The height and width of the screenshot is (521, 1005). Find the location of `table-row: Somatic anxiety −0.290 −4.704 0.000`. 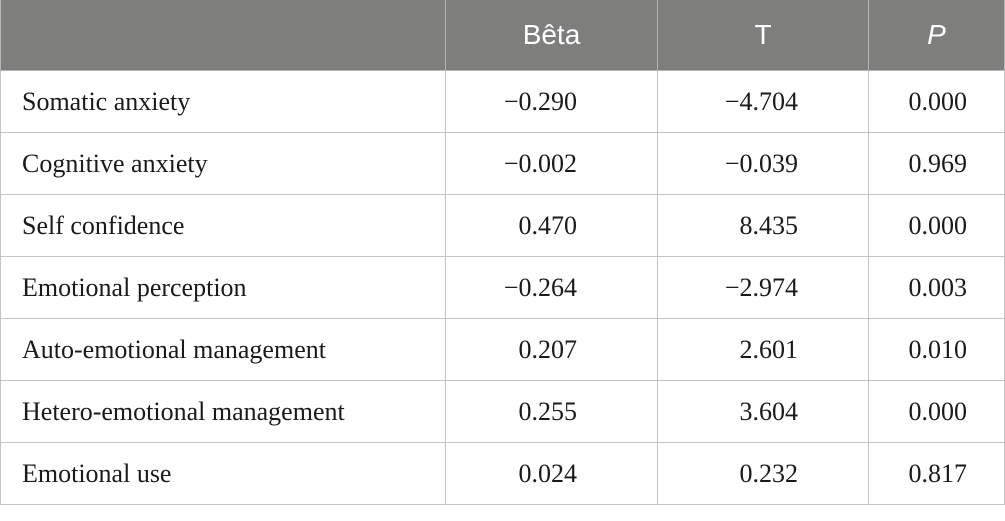

table-row: Somatic anxiety −0.290 −4.704 0.000 is located at coordinates (502, 101).